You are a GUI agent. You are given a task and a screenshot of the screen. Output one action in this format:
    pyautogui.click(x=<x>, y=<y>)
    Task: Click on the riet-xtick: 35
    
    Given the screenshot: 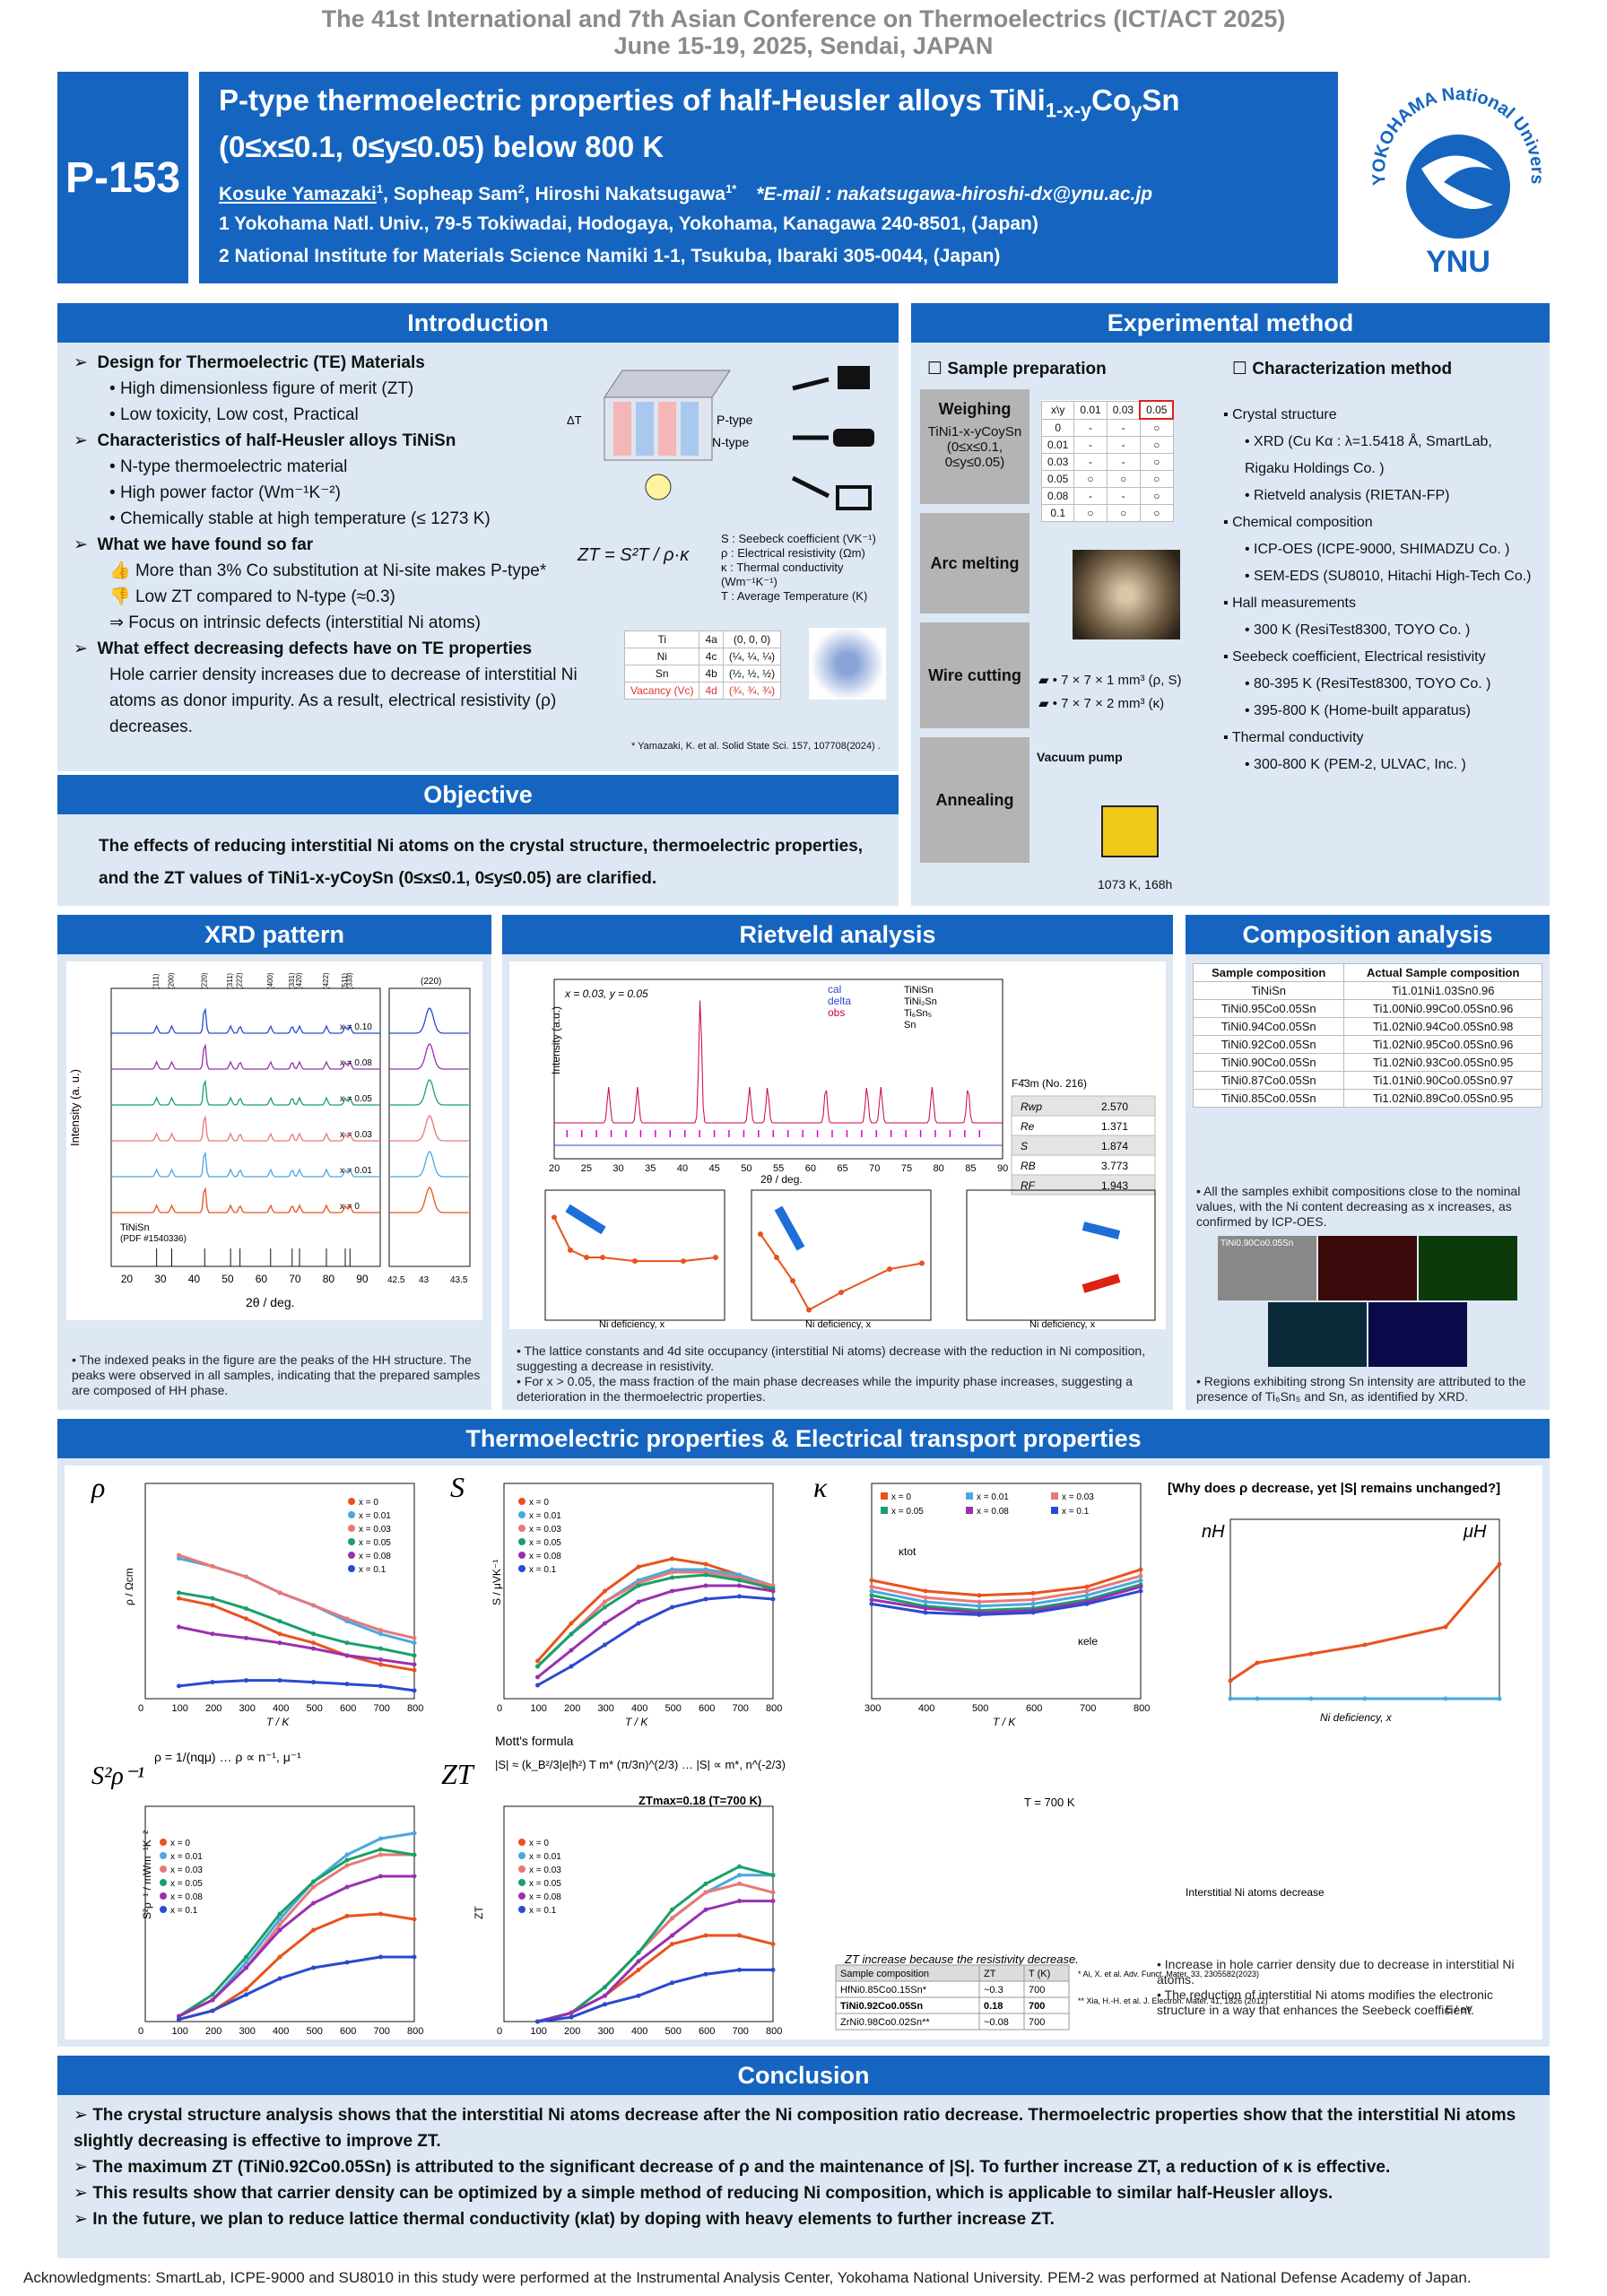 What is the action you would take?
    pyautogui.click(x=651, y=1168)
    